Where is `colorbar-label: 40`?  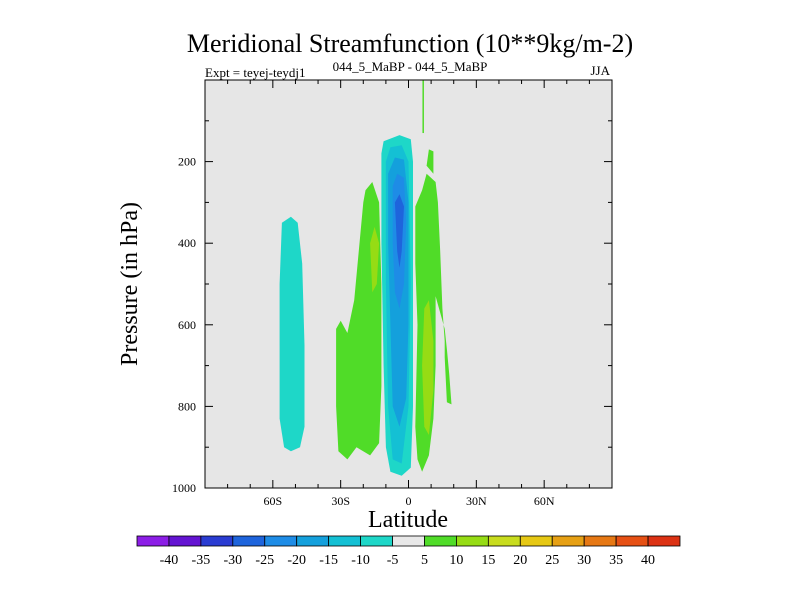 colorbar-label: 40 is located at coordinates (648, 560).